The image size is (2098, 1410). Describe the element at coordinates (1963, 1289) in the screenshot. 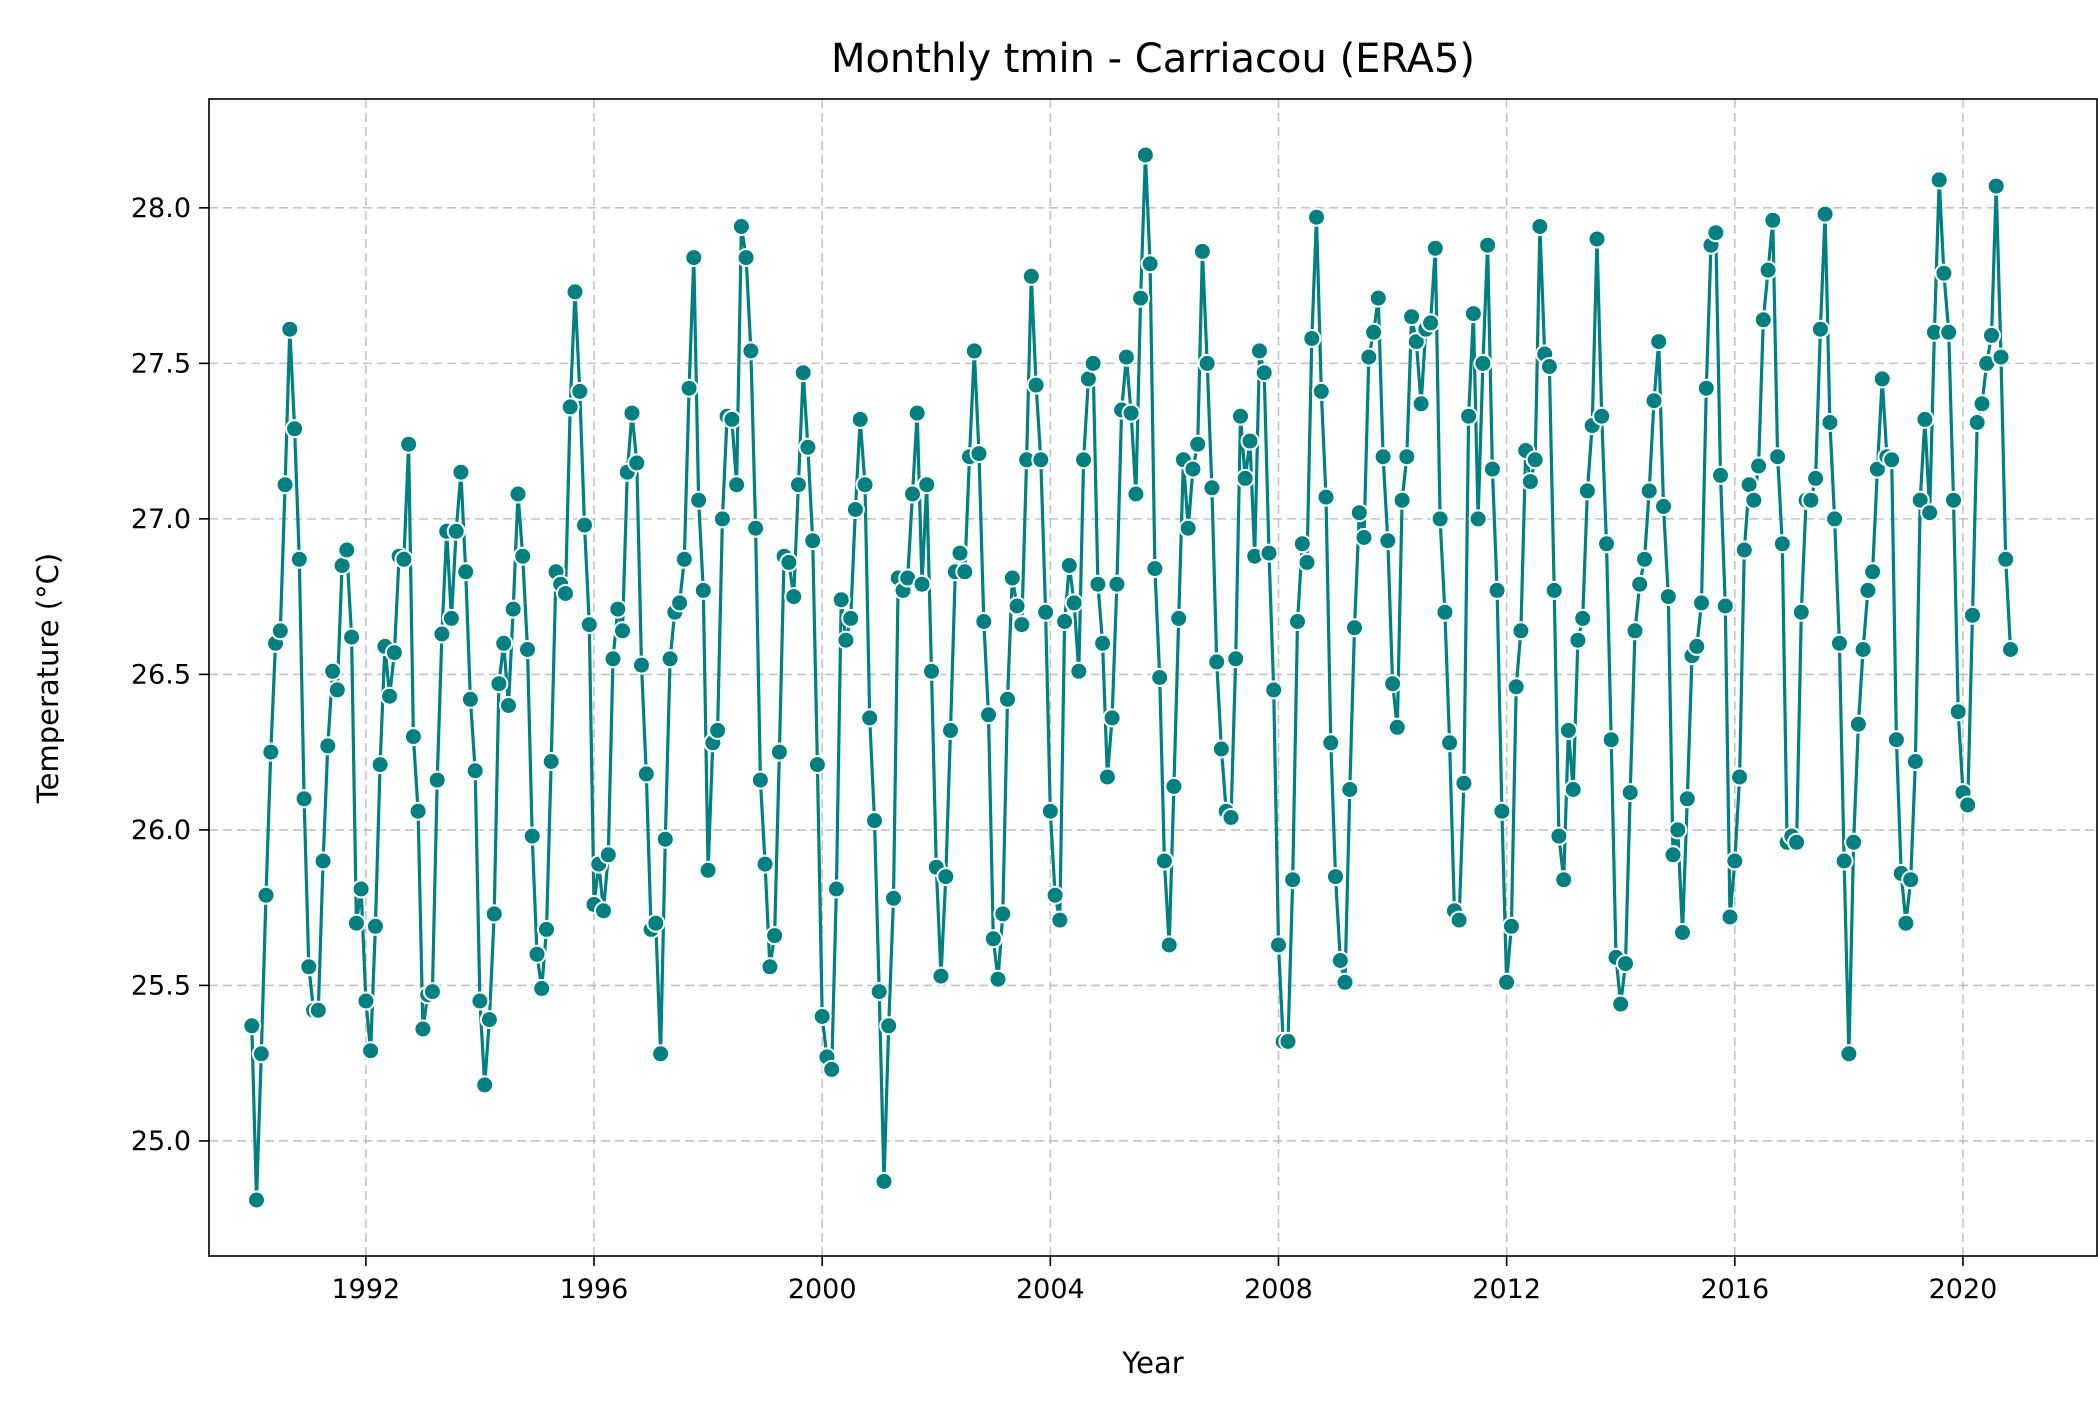

I see `x-tick-label: 2020` at that location.